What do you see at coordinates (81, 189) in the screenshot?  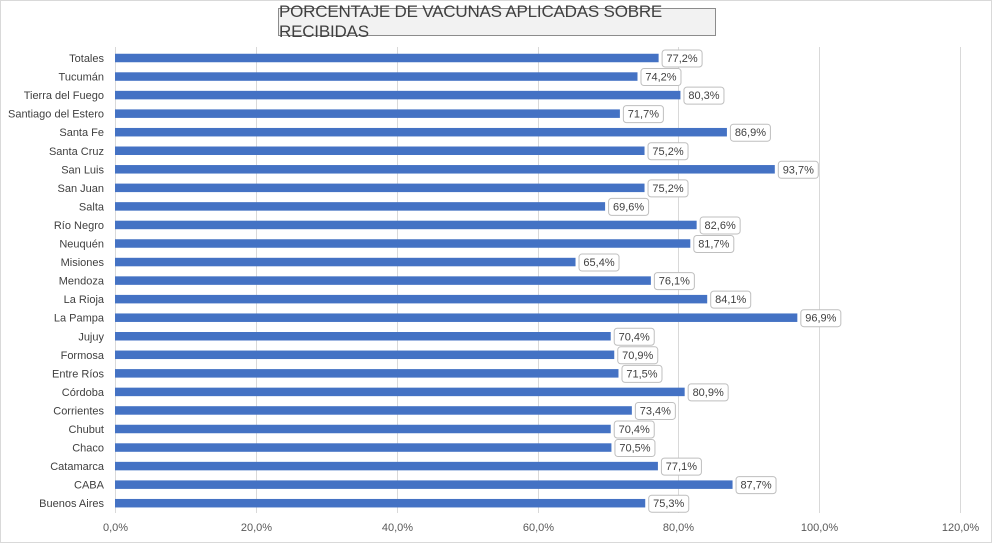 I see `category-label: San Juan` at bounding box center [81, 189].